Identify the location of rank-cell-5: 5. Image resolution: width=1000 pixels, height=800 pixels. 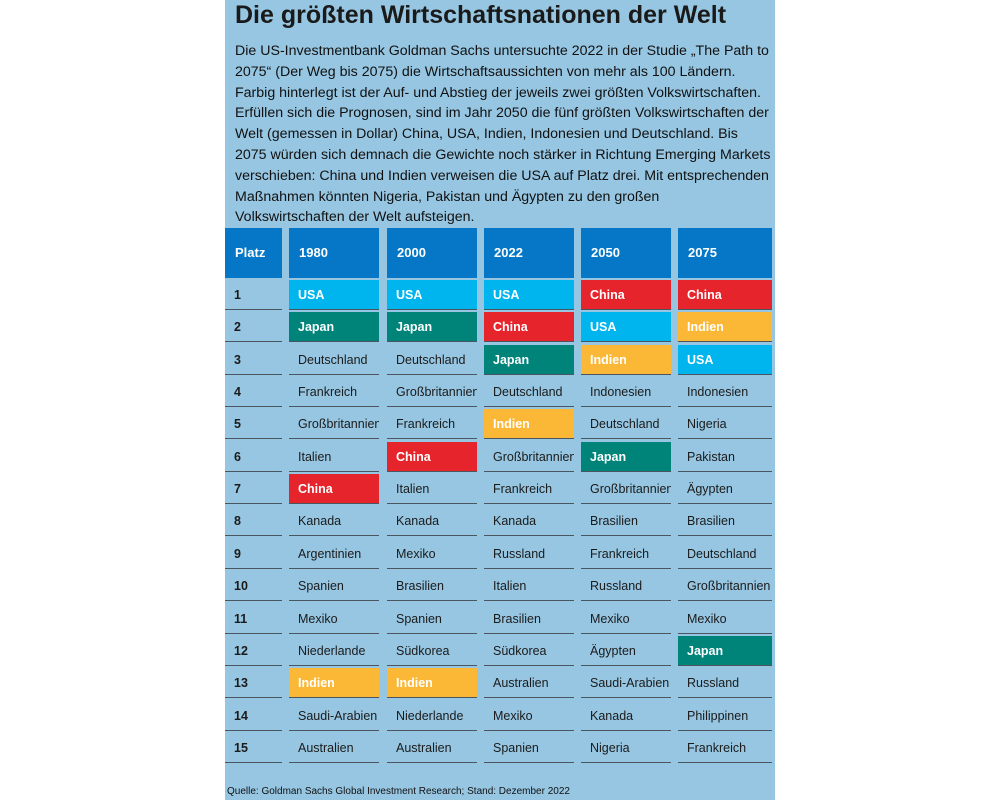
(253, 424).